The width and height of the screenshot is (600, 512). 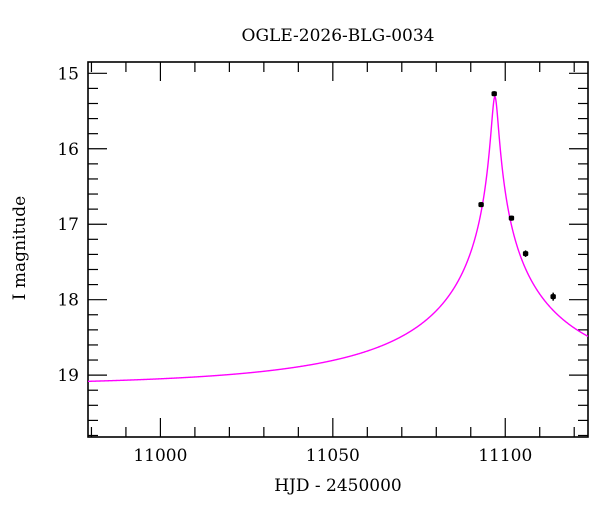 I want to click on y-tick-labels: 15 16 17 18 19, so click(x=68, y=225).